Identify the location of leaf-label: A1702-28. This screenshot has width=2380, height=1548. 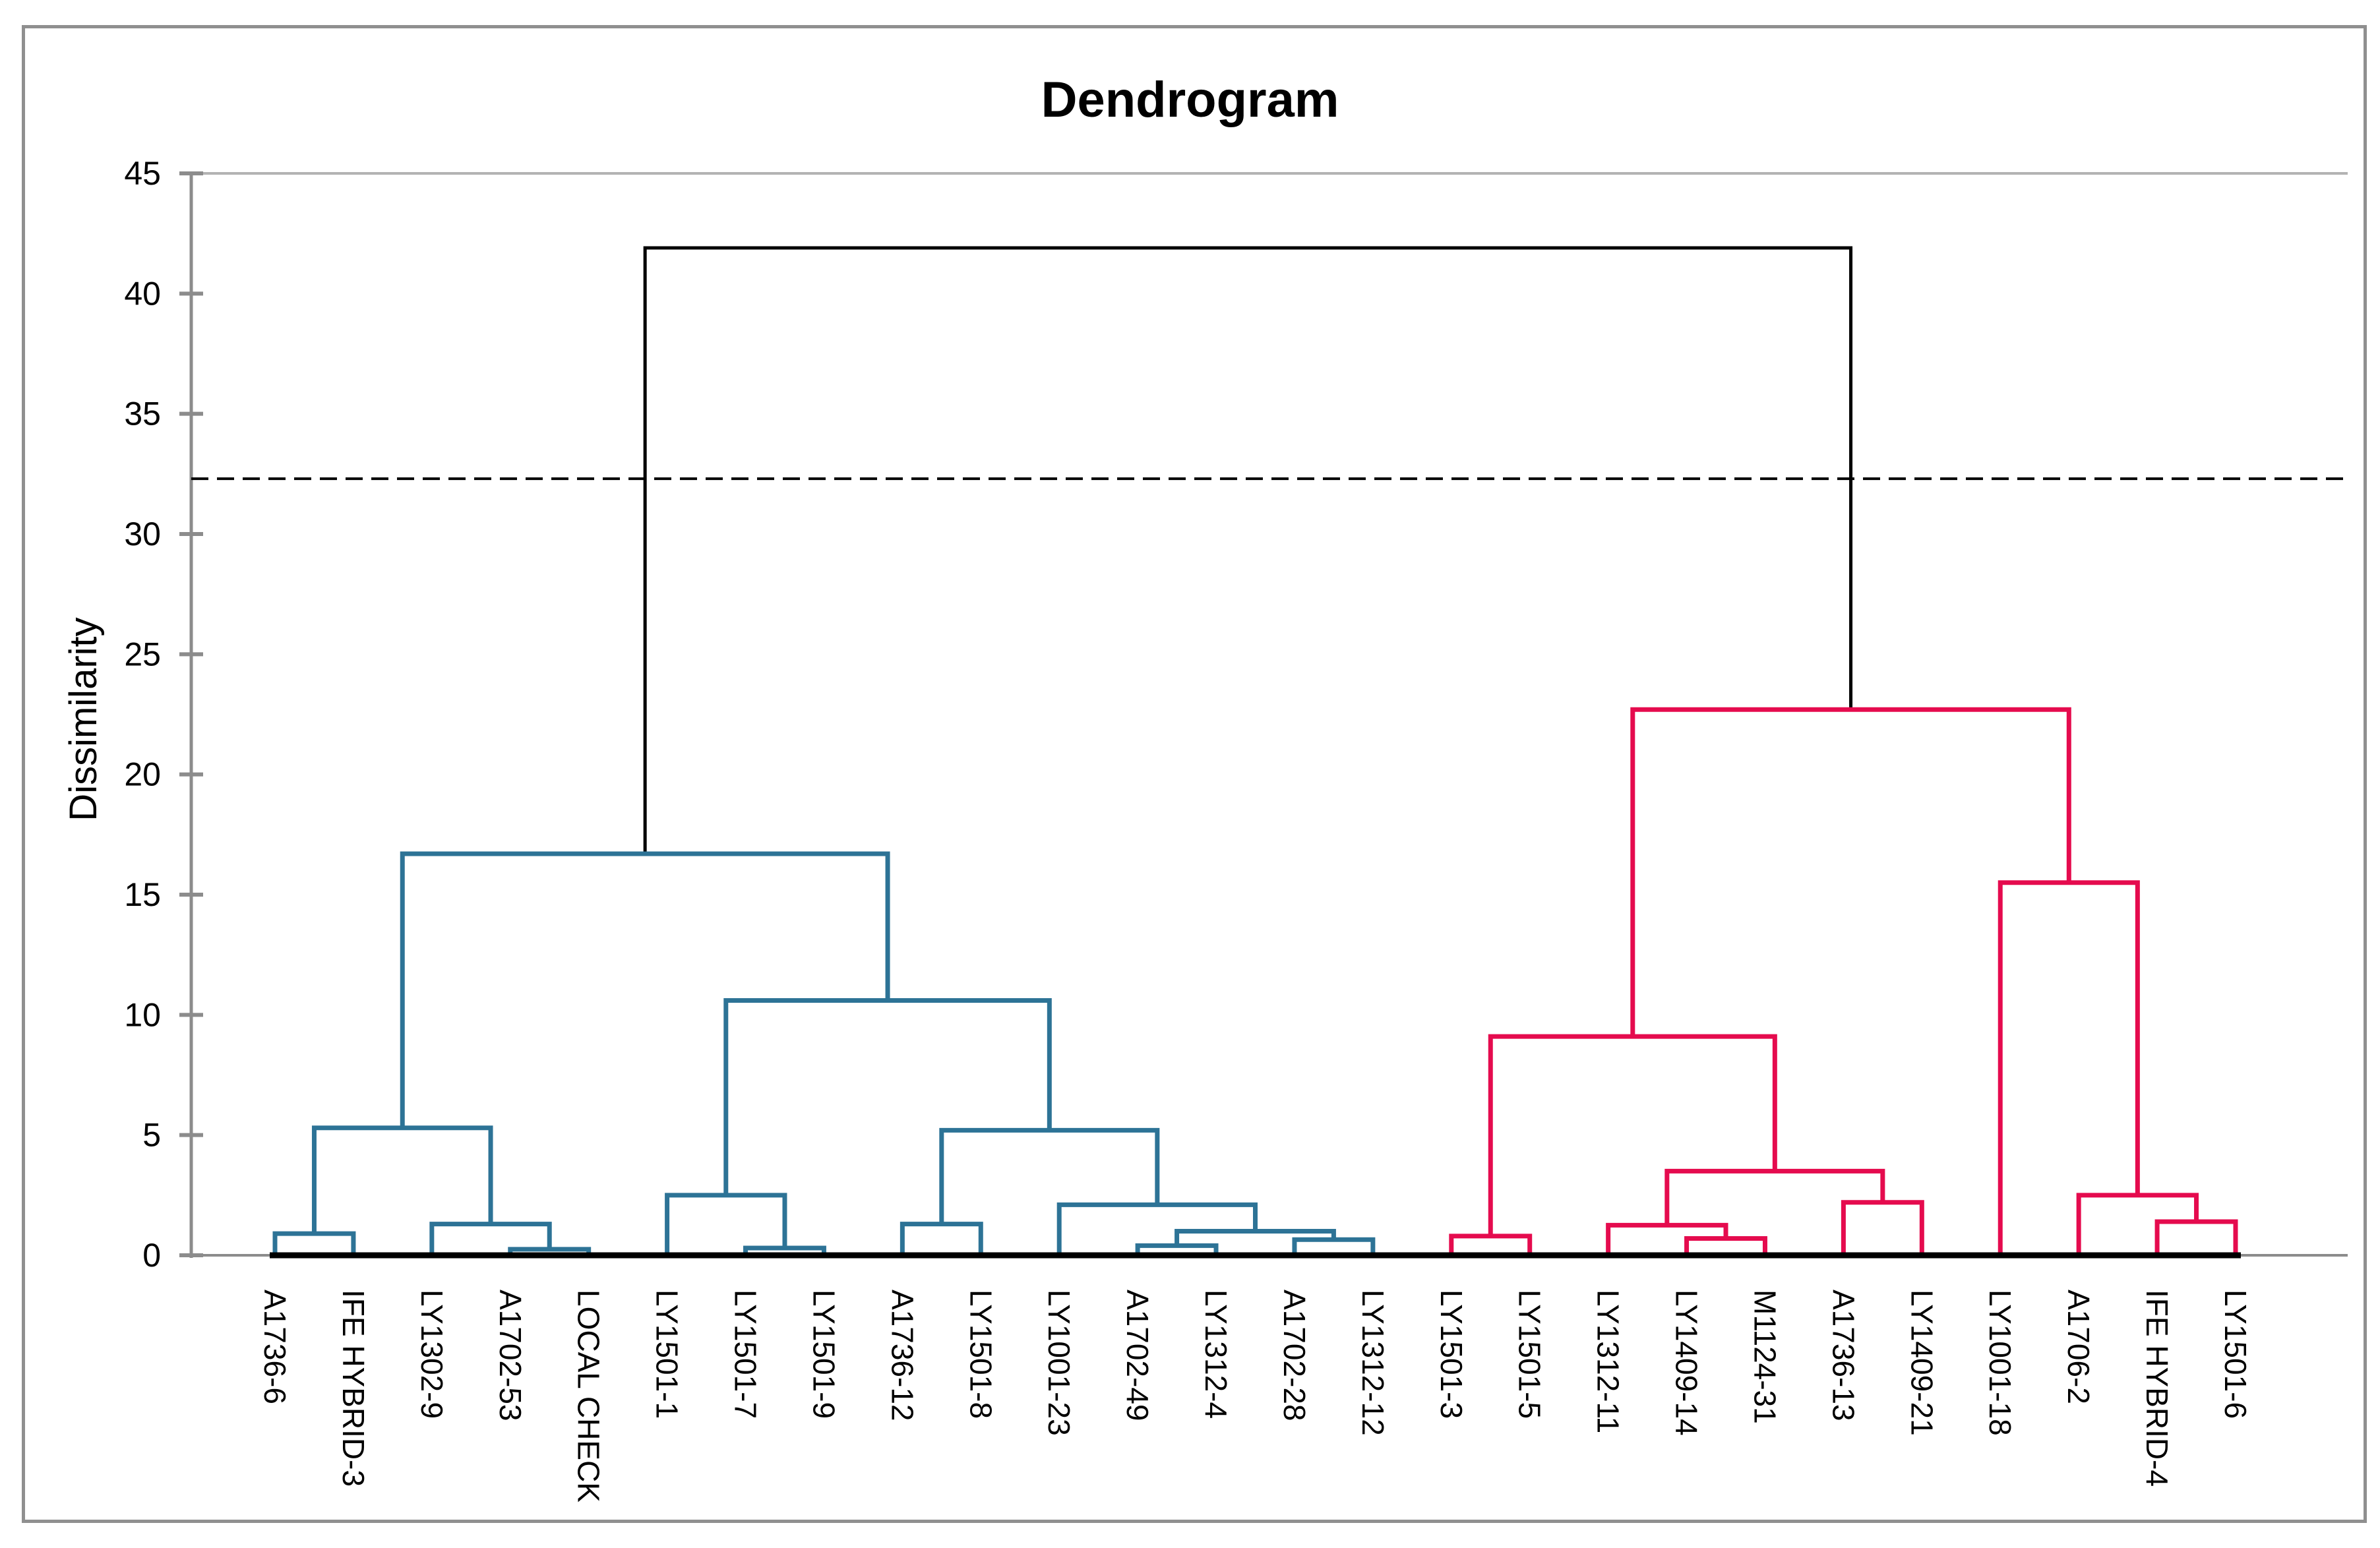
(1294, 1355).